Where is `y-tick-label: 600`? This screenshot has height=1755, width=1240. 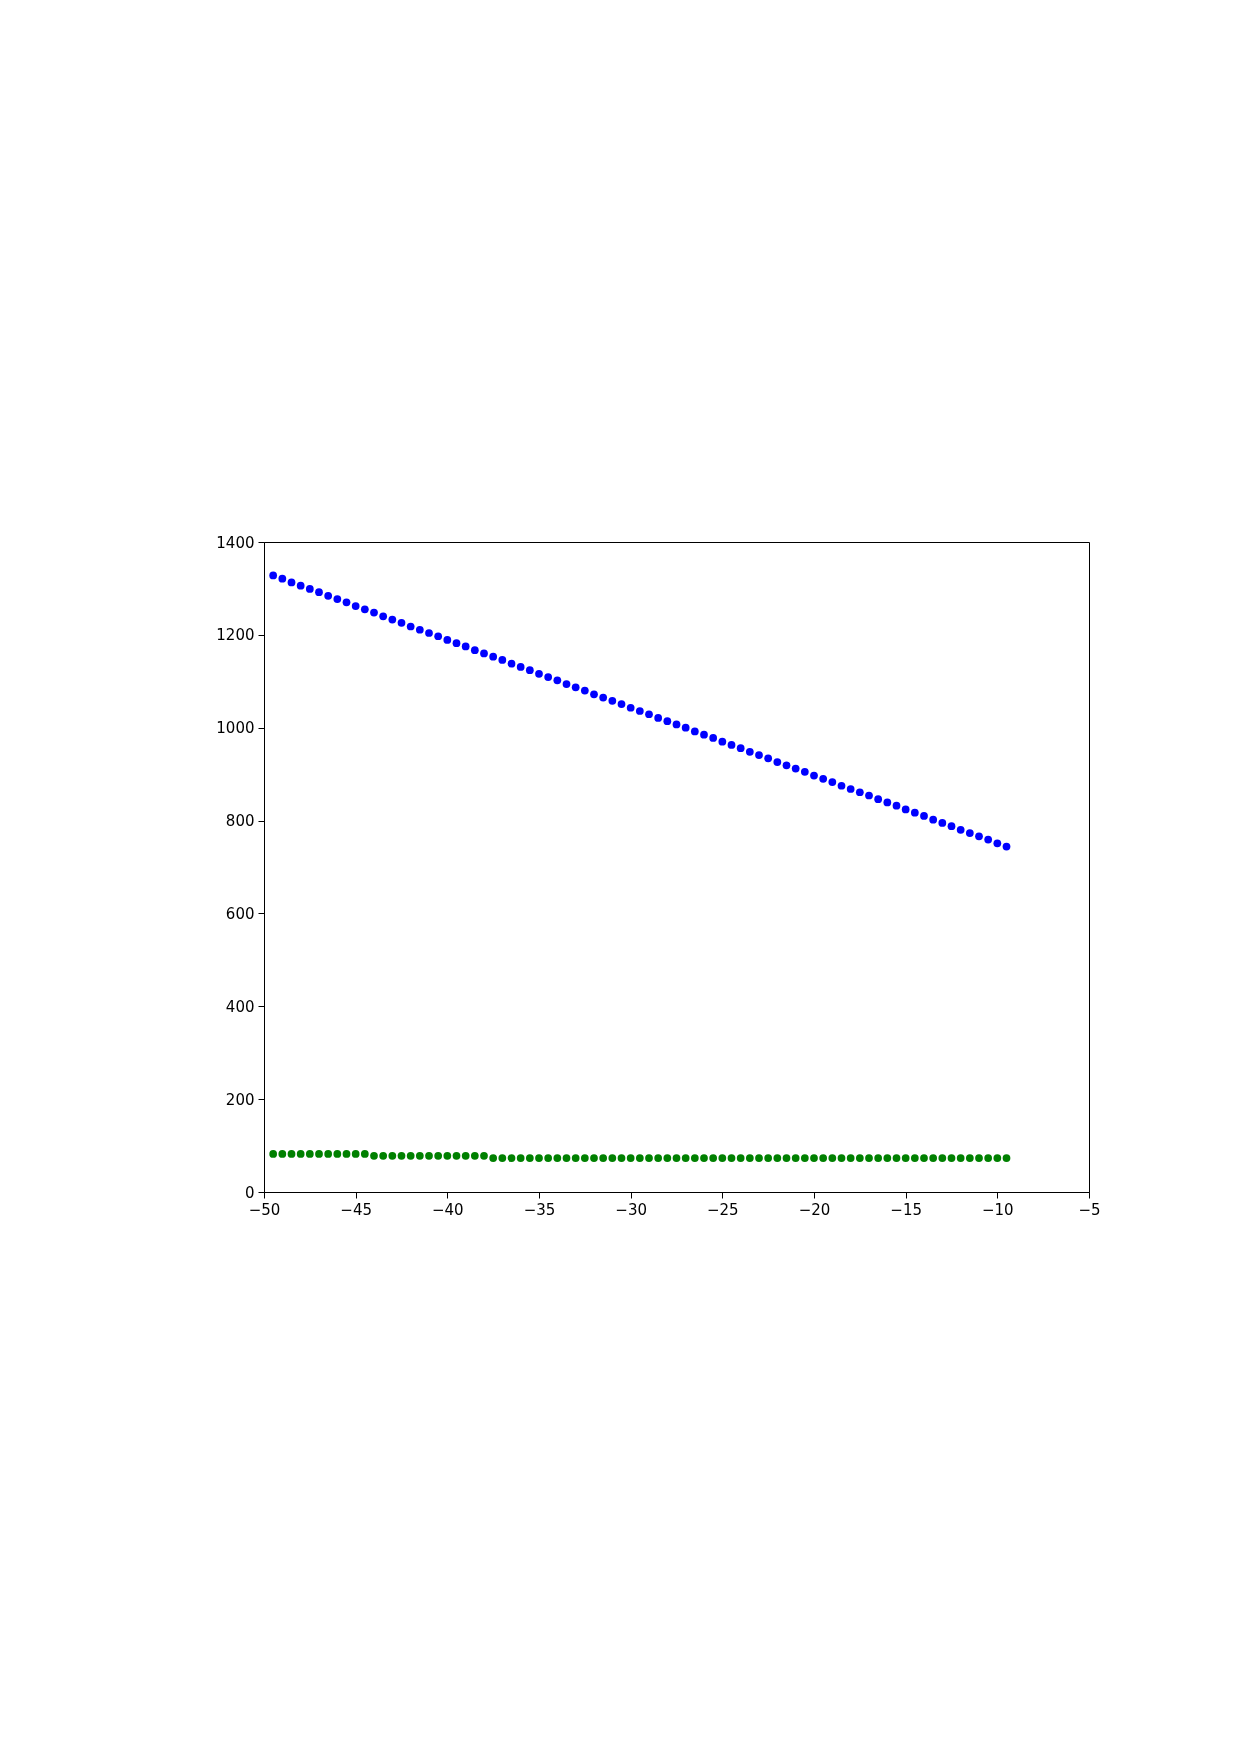 y-tick-label: 600 is located at coordinates (240, 913).